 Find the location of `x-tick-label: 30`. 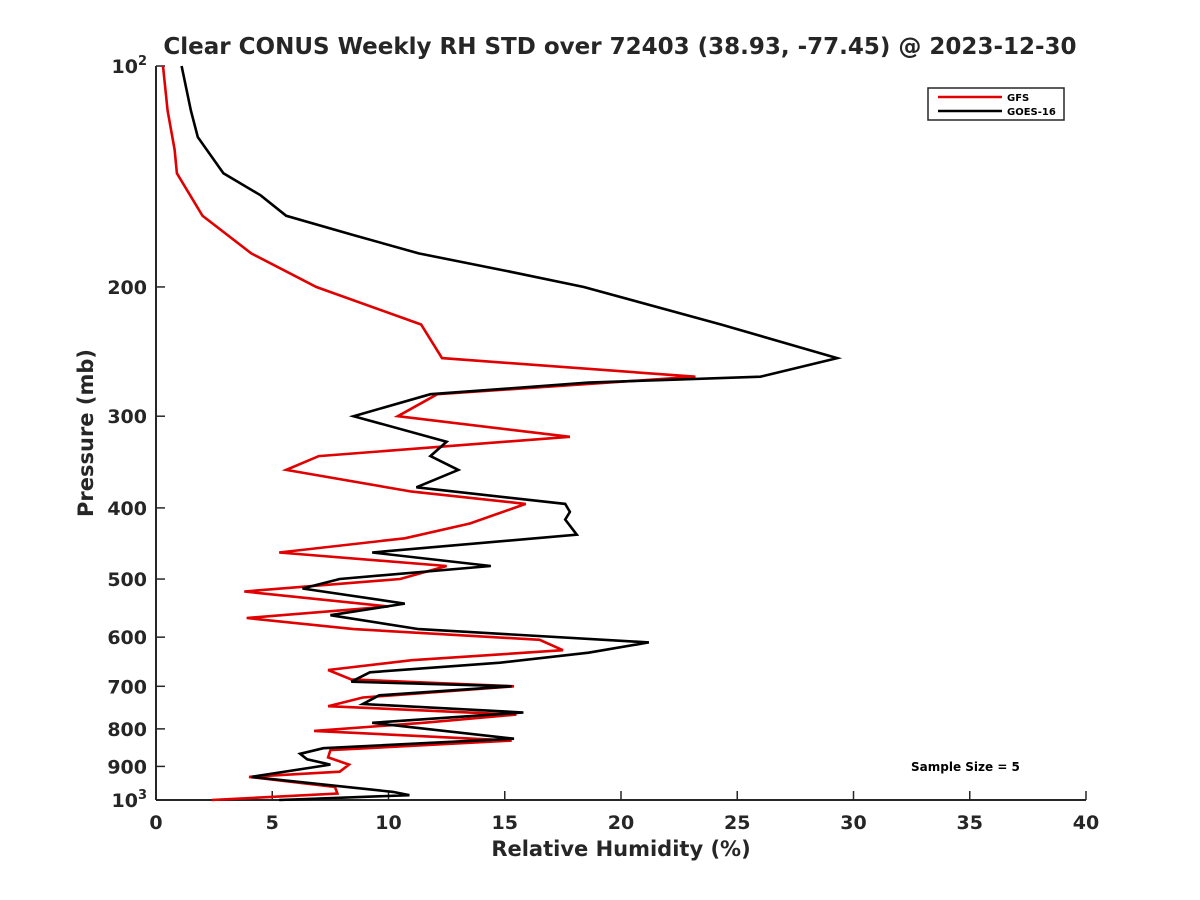

x-tick-label: 30 is located at coordinates (853, 823).